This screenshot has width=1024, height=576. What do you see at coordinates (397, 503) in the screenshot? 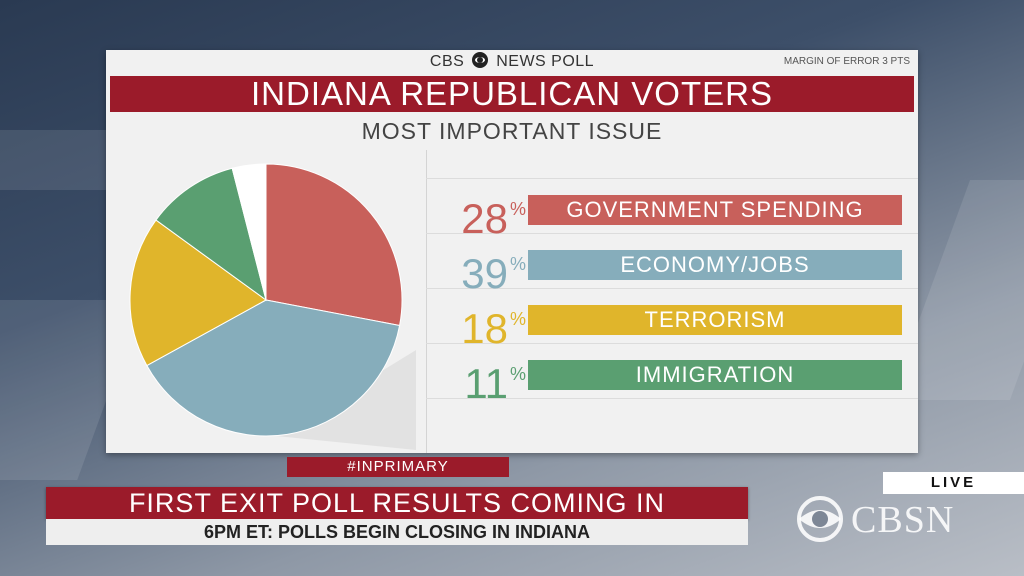
I see `lower-third-headline: FIRST EXIT POLL RESULTS COMING IN` at bounding box center [397, 503].